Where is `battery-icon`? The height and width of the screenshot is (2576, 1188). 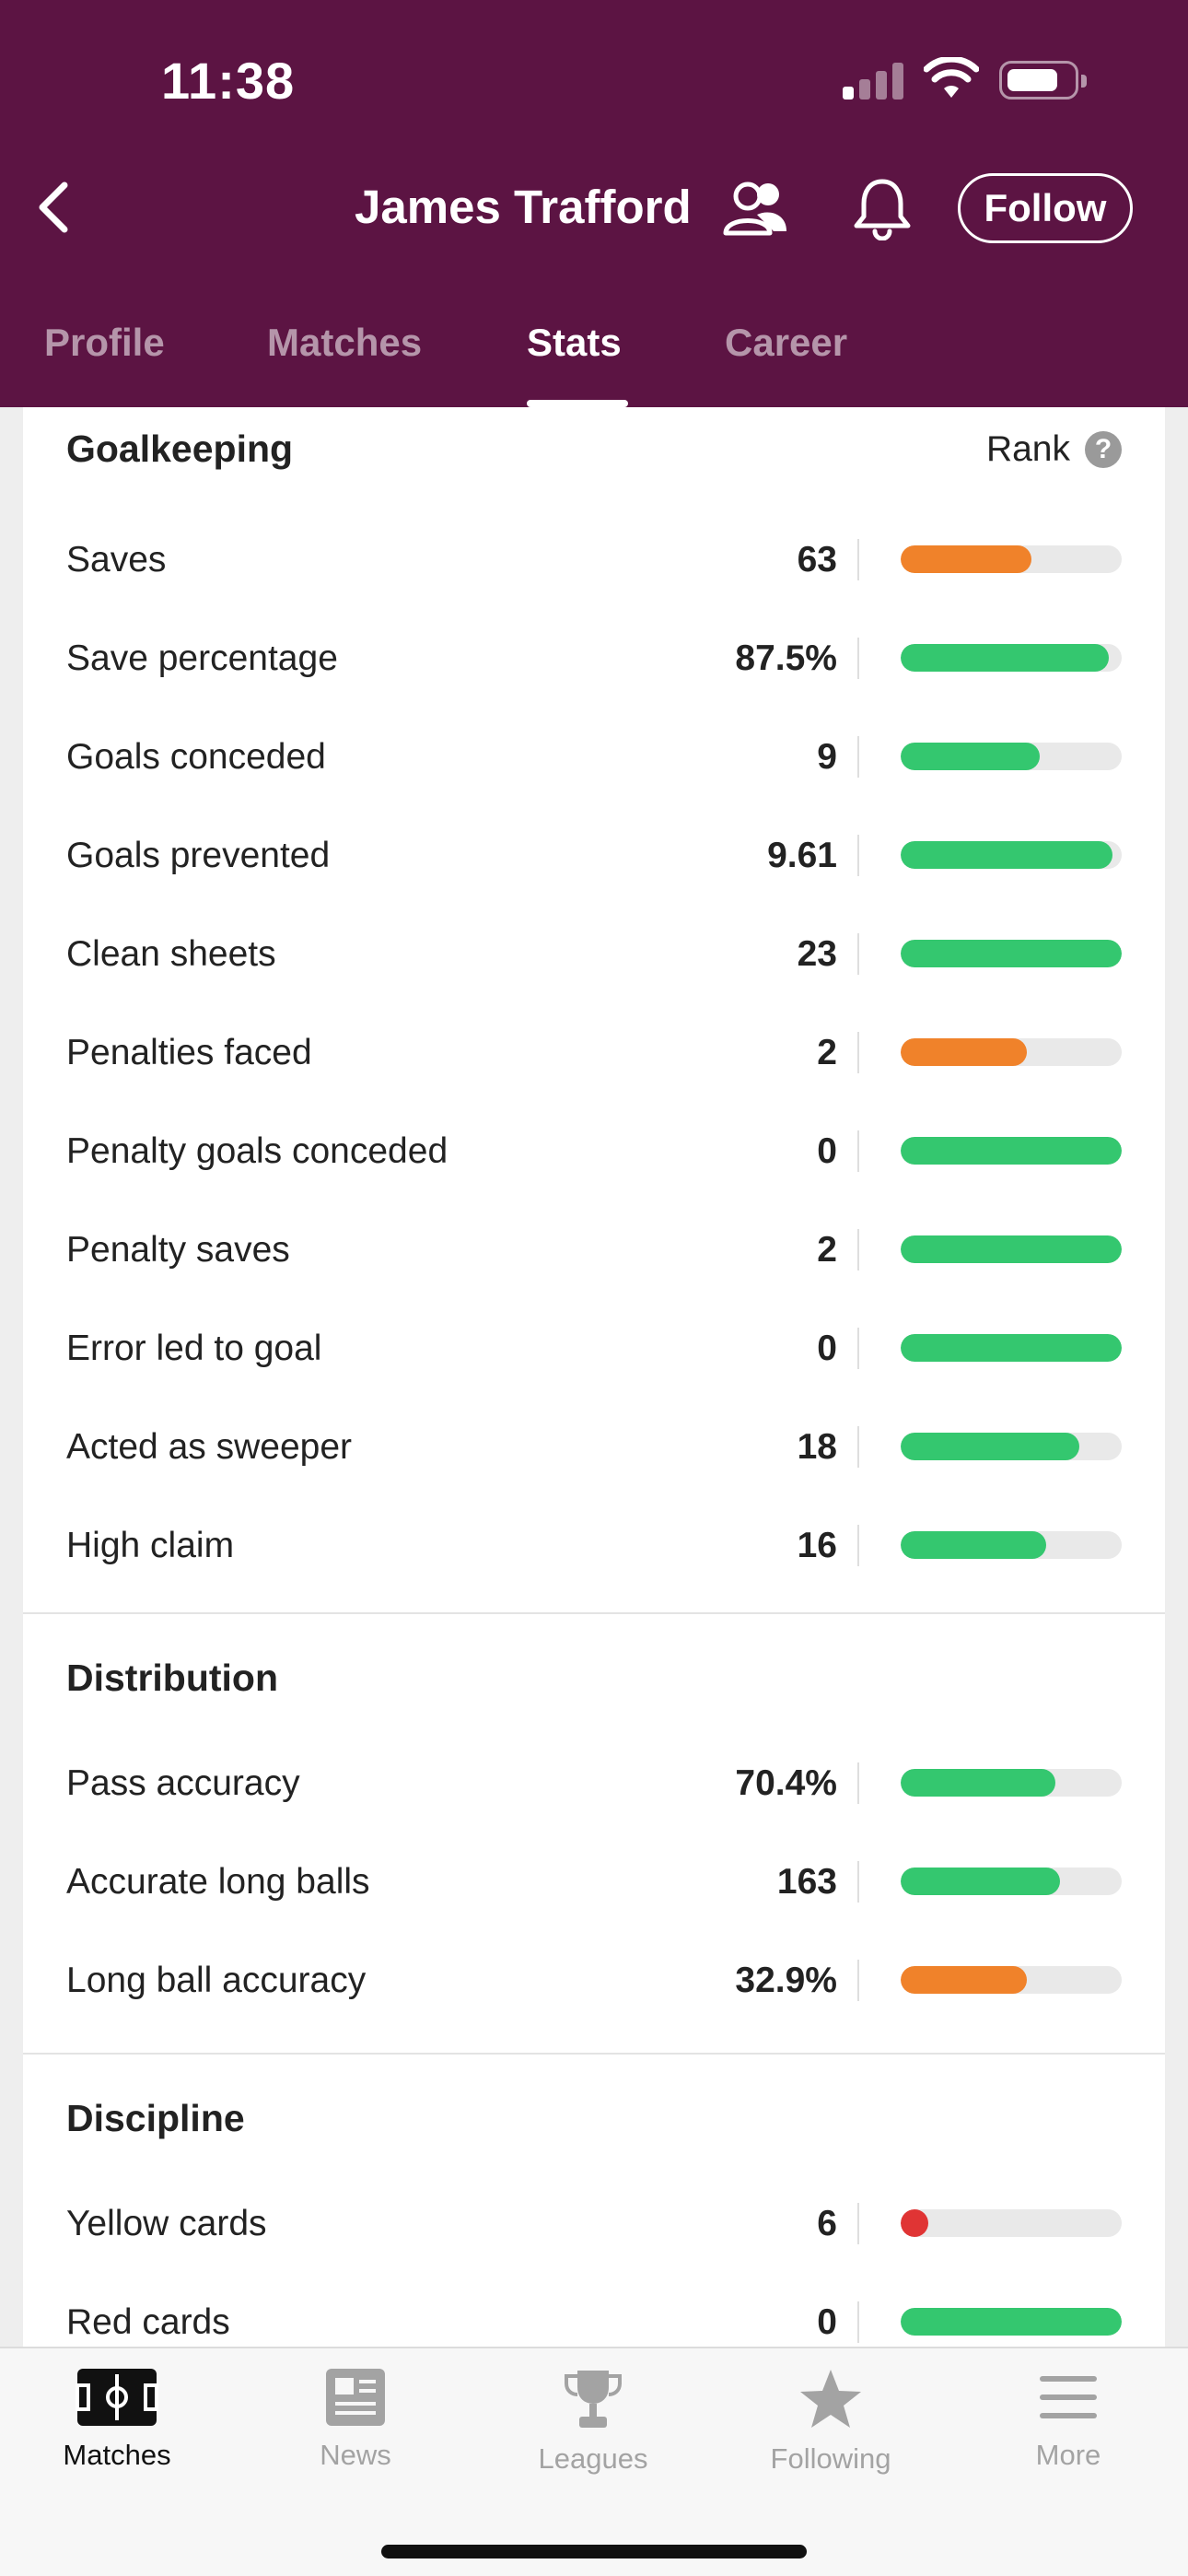 battery-icon is located at coordinates (1043, 80).